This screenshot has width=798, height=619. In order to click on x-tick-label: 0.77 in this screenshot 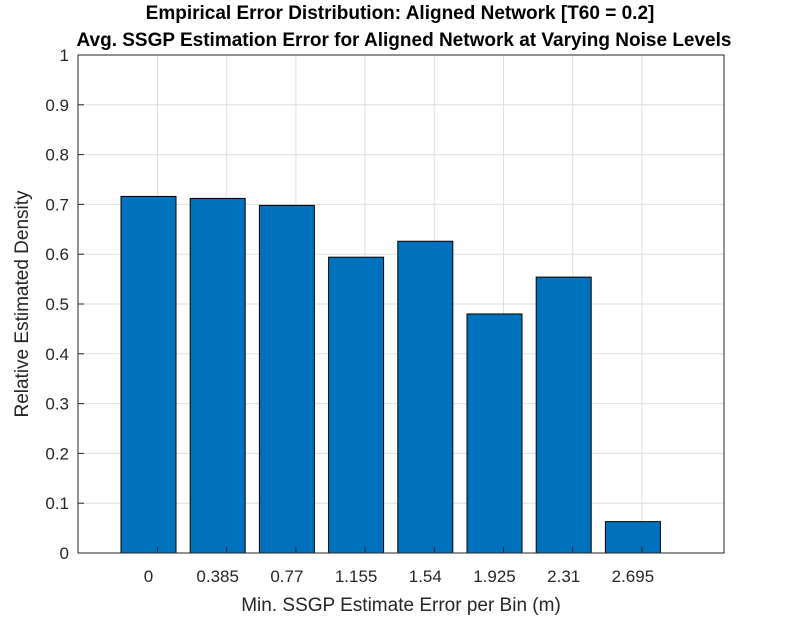, I will do `click(286, 576)`.